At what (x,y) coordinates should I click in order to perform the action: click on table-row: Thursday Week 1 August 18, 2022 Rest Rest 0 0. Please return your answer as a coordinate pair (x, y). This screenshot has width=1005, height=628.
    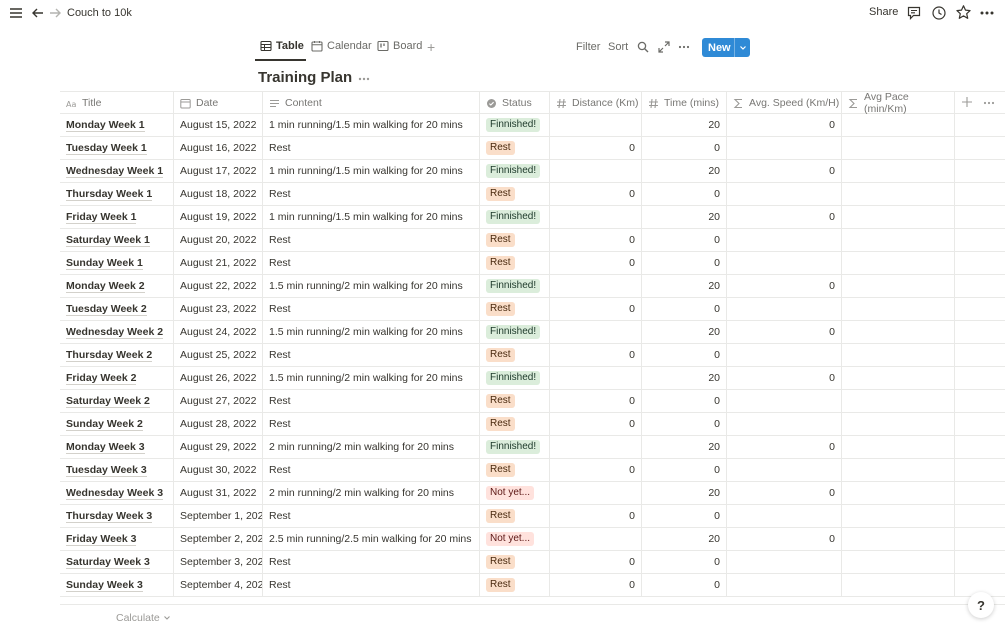
    Looking at the image, I should click on (532, 194).